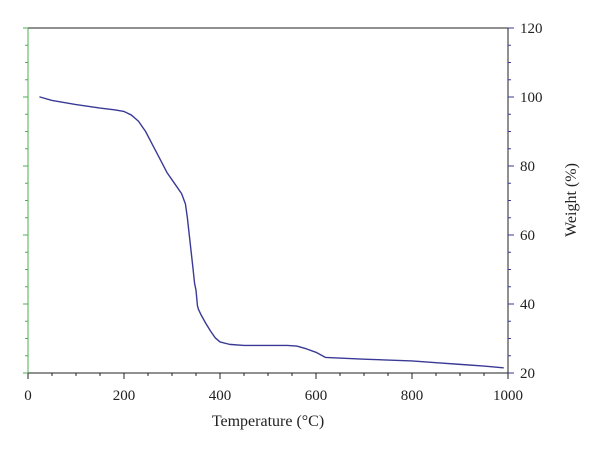 The height and width of the screenshot is (451, 600). What do you see at coordinates (531, 98) in the screenshot?
I see `y-tick-label: 100` at bounding box center [531, 98].